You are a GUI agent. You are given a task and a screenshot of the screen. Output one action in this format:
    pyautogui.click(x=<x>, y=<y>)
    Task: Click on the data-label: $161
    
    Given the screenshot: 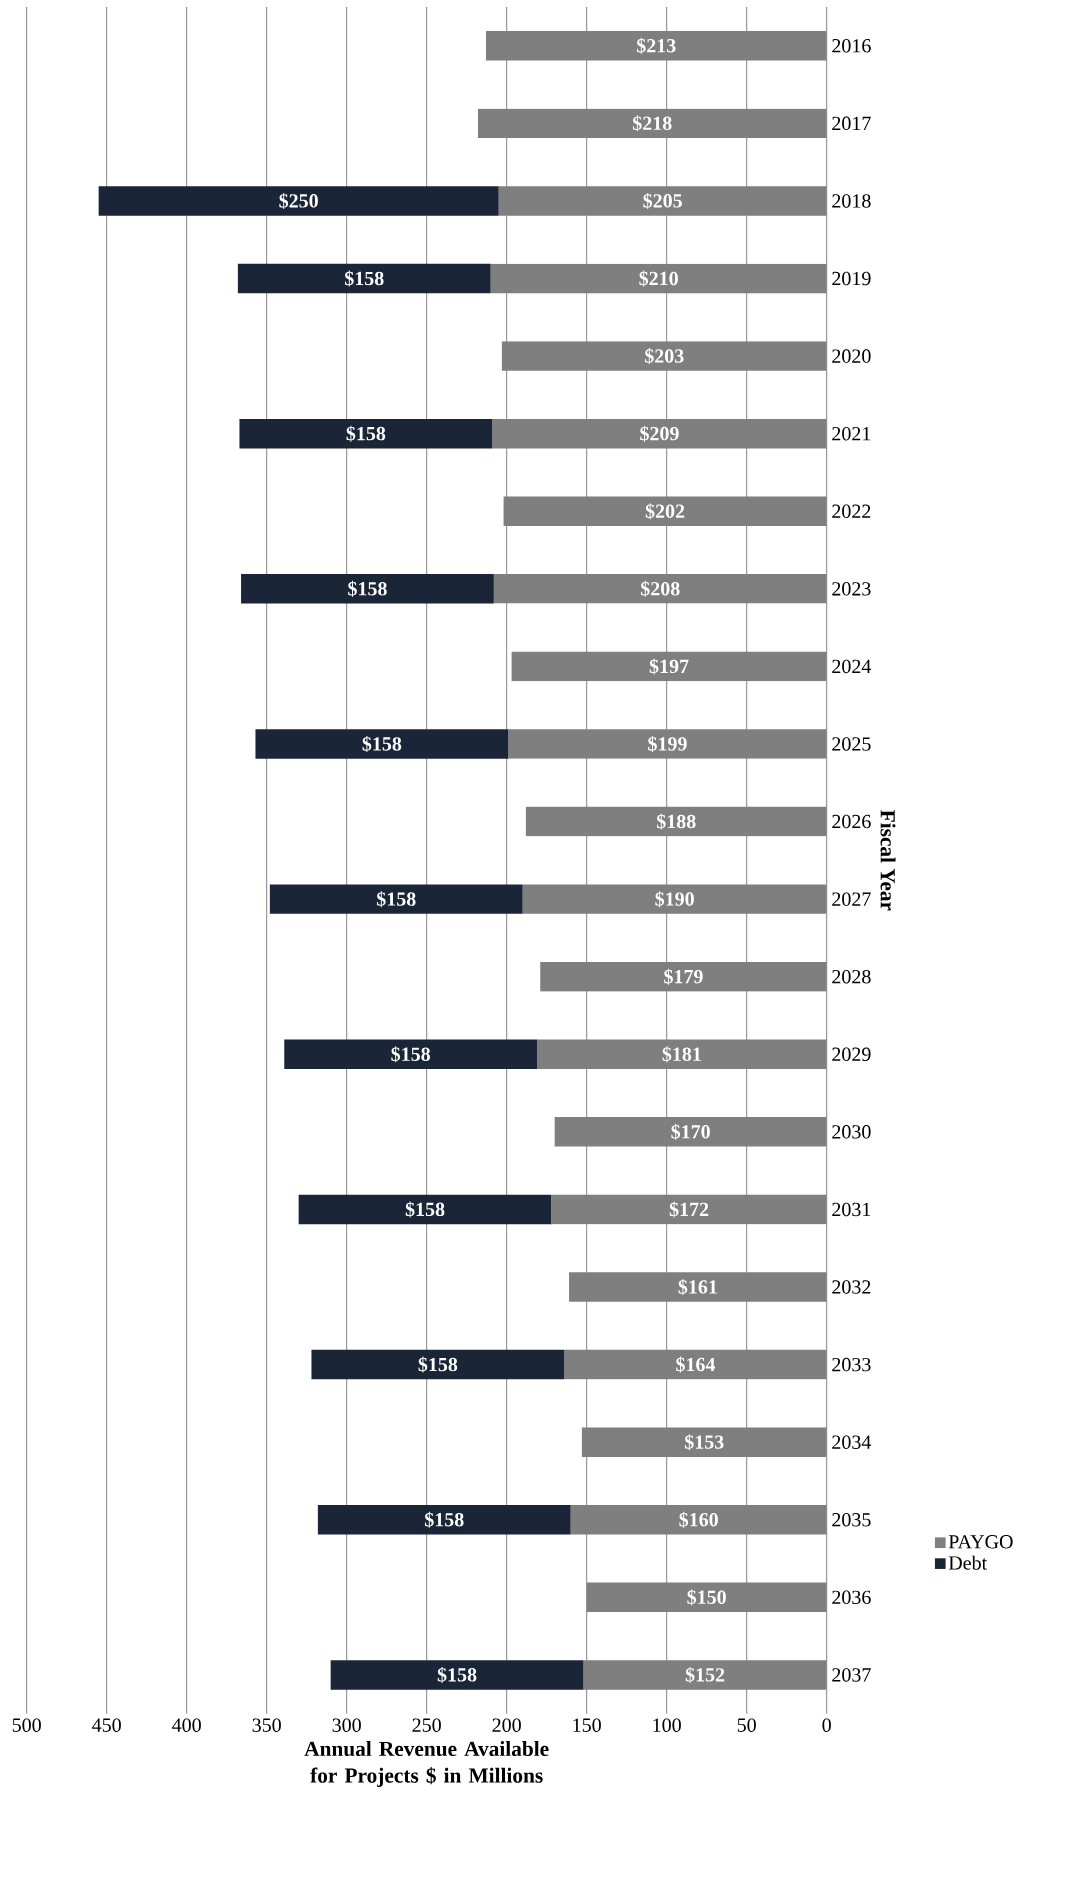 What is the action you would take?
    pyautogui.click(x=697, y=1287)
    